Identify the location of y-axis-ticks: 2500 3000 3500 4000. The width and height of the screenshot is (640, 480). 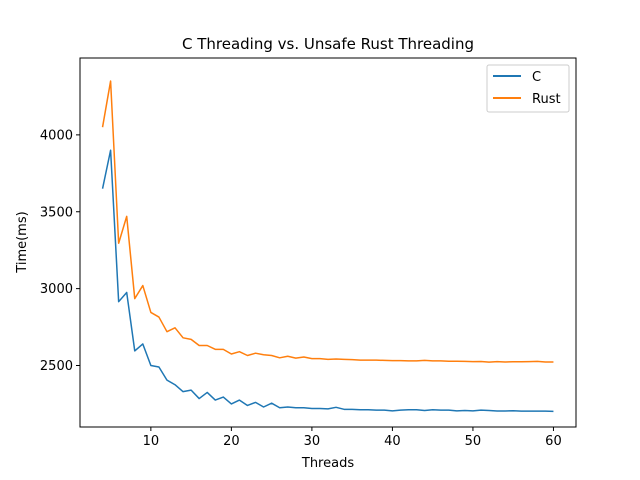
(60, 251).